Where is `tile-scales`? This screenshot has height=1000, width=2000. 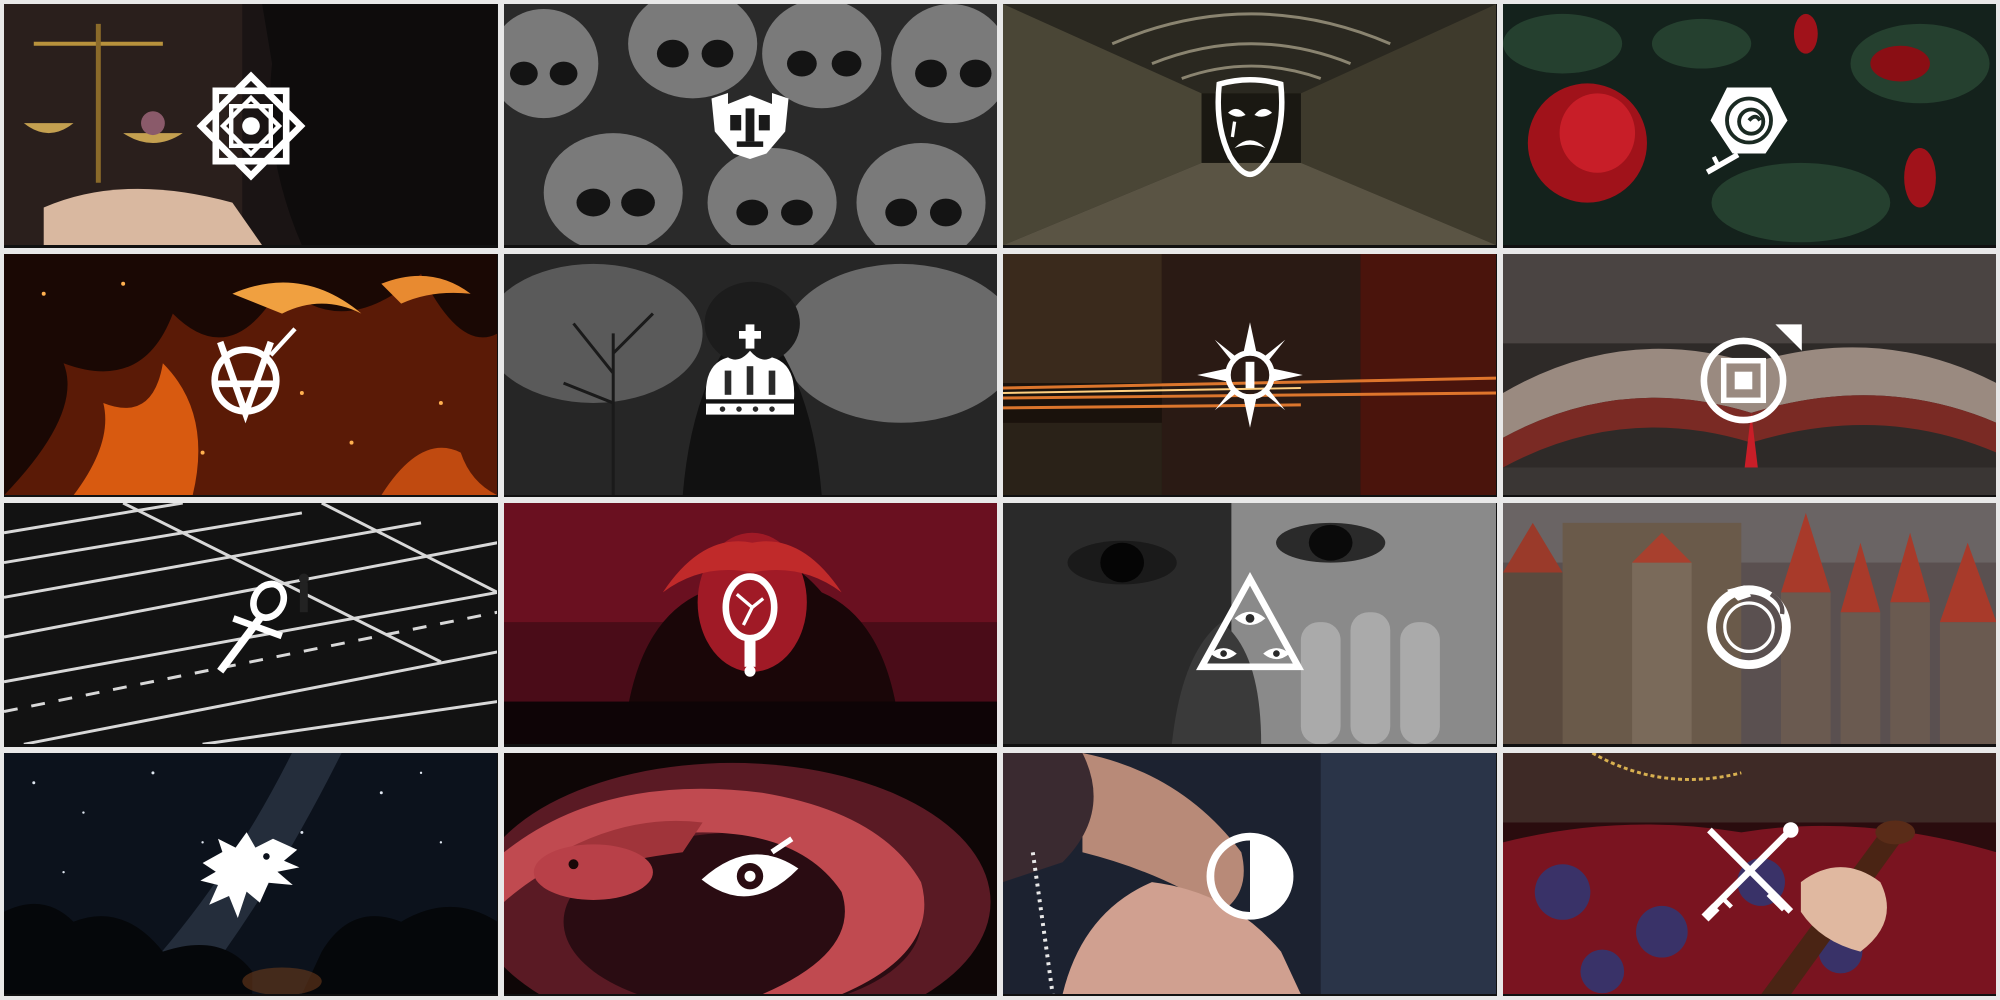
tile-scales is located at coordinates (251, 126).